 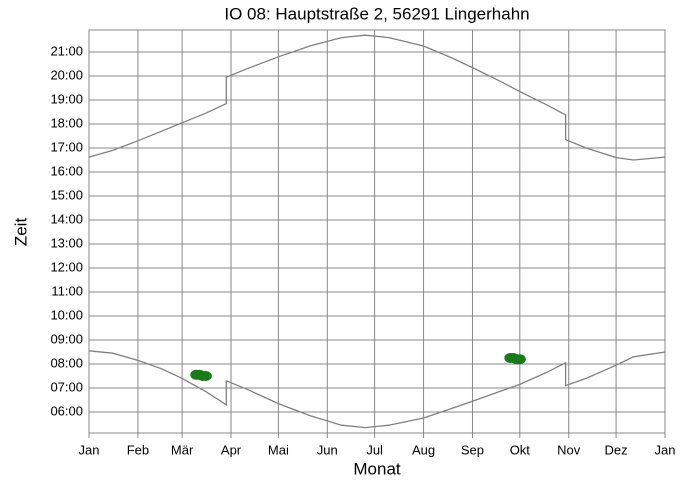 What do you see at coordinates (66, 266) in the screenshot?
I see `y-tick-label: 12:00` at bounding box center [66, 266].